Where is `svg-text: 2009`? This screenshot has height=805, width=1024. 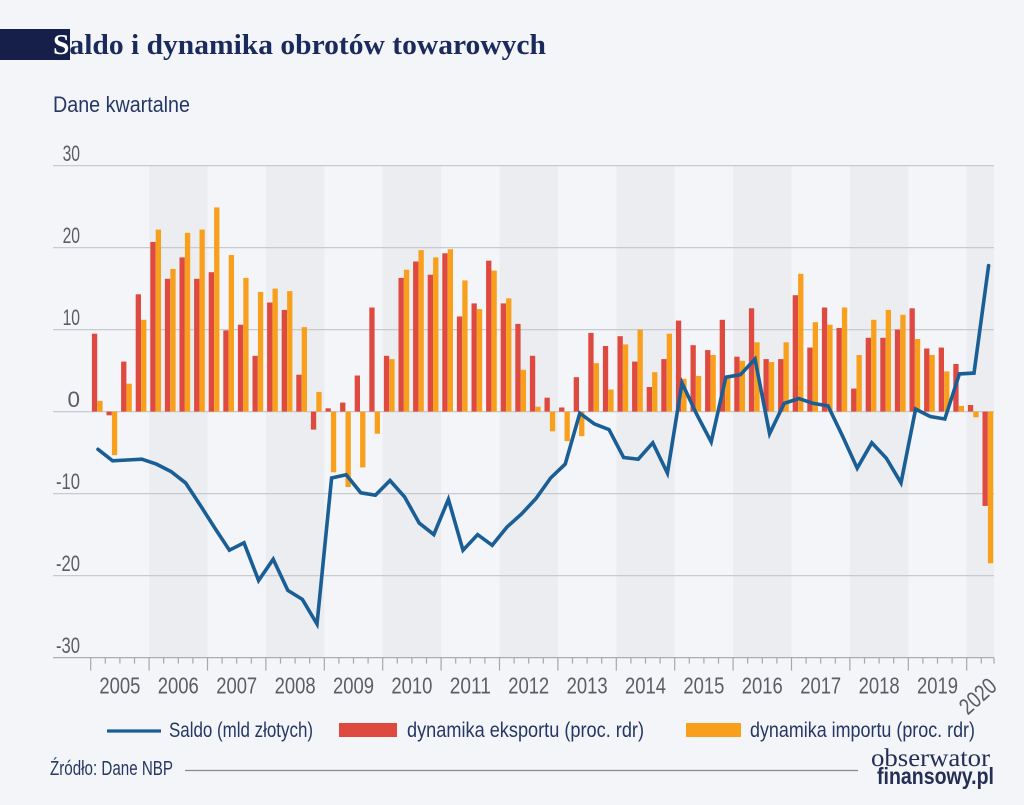
svg-text: 2009 is located at coordinates (353, 686).